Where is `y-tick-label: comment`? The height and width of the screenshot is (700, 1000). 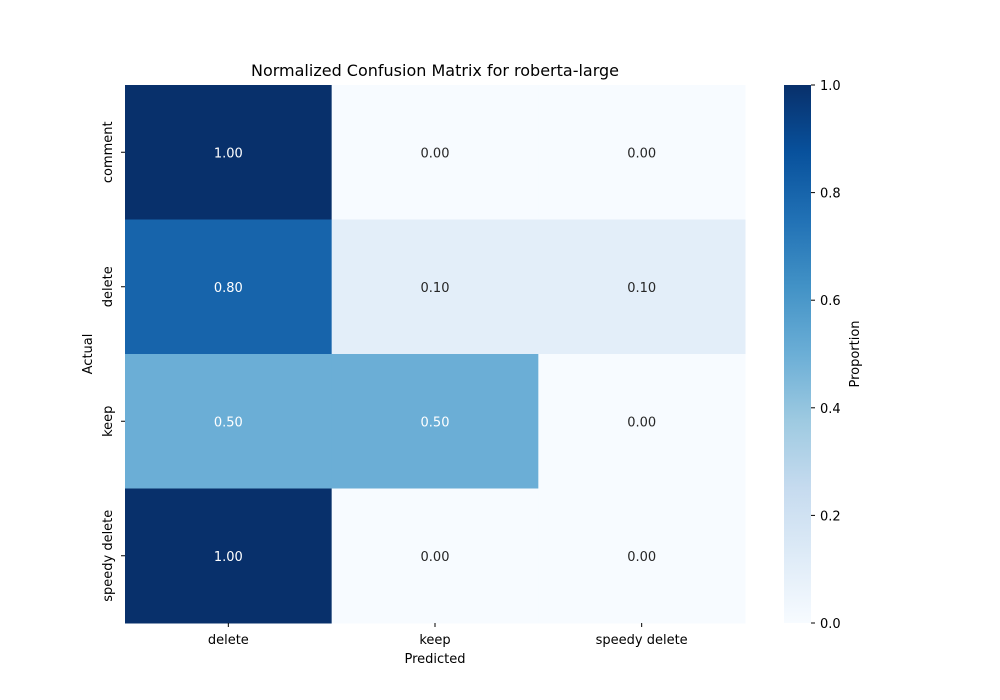
y-tick-label: comment is located at coordinates (108, 152).